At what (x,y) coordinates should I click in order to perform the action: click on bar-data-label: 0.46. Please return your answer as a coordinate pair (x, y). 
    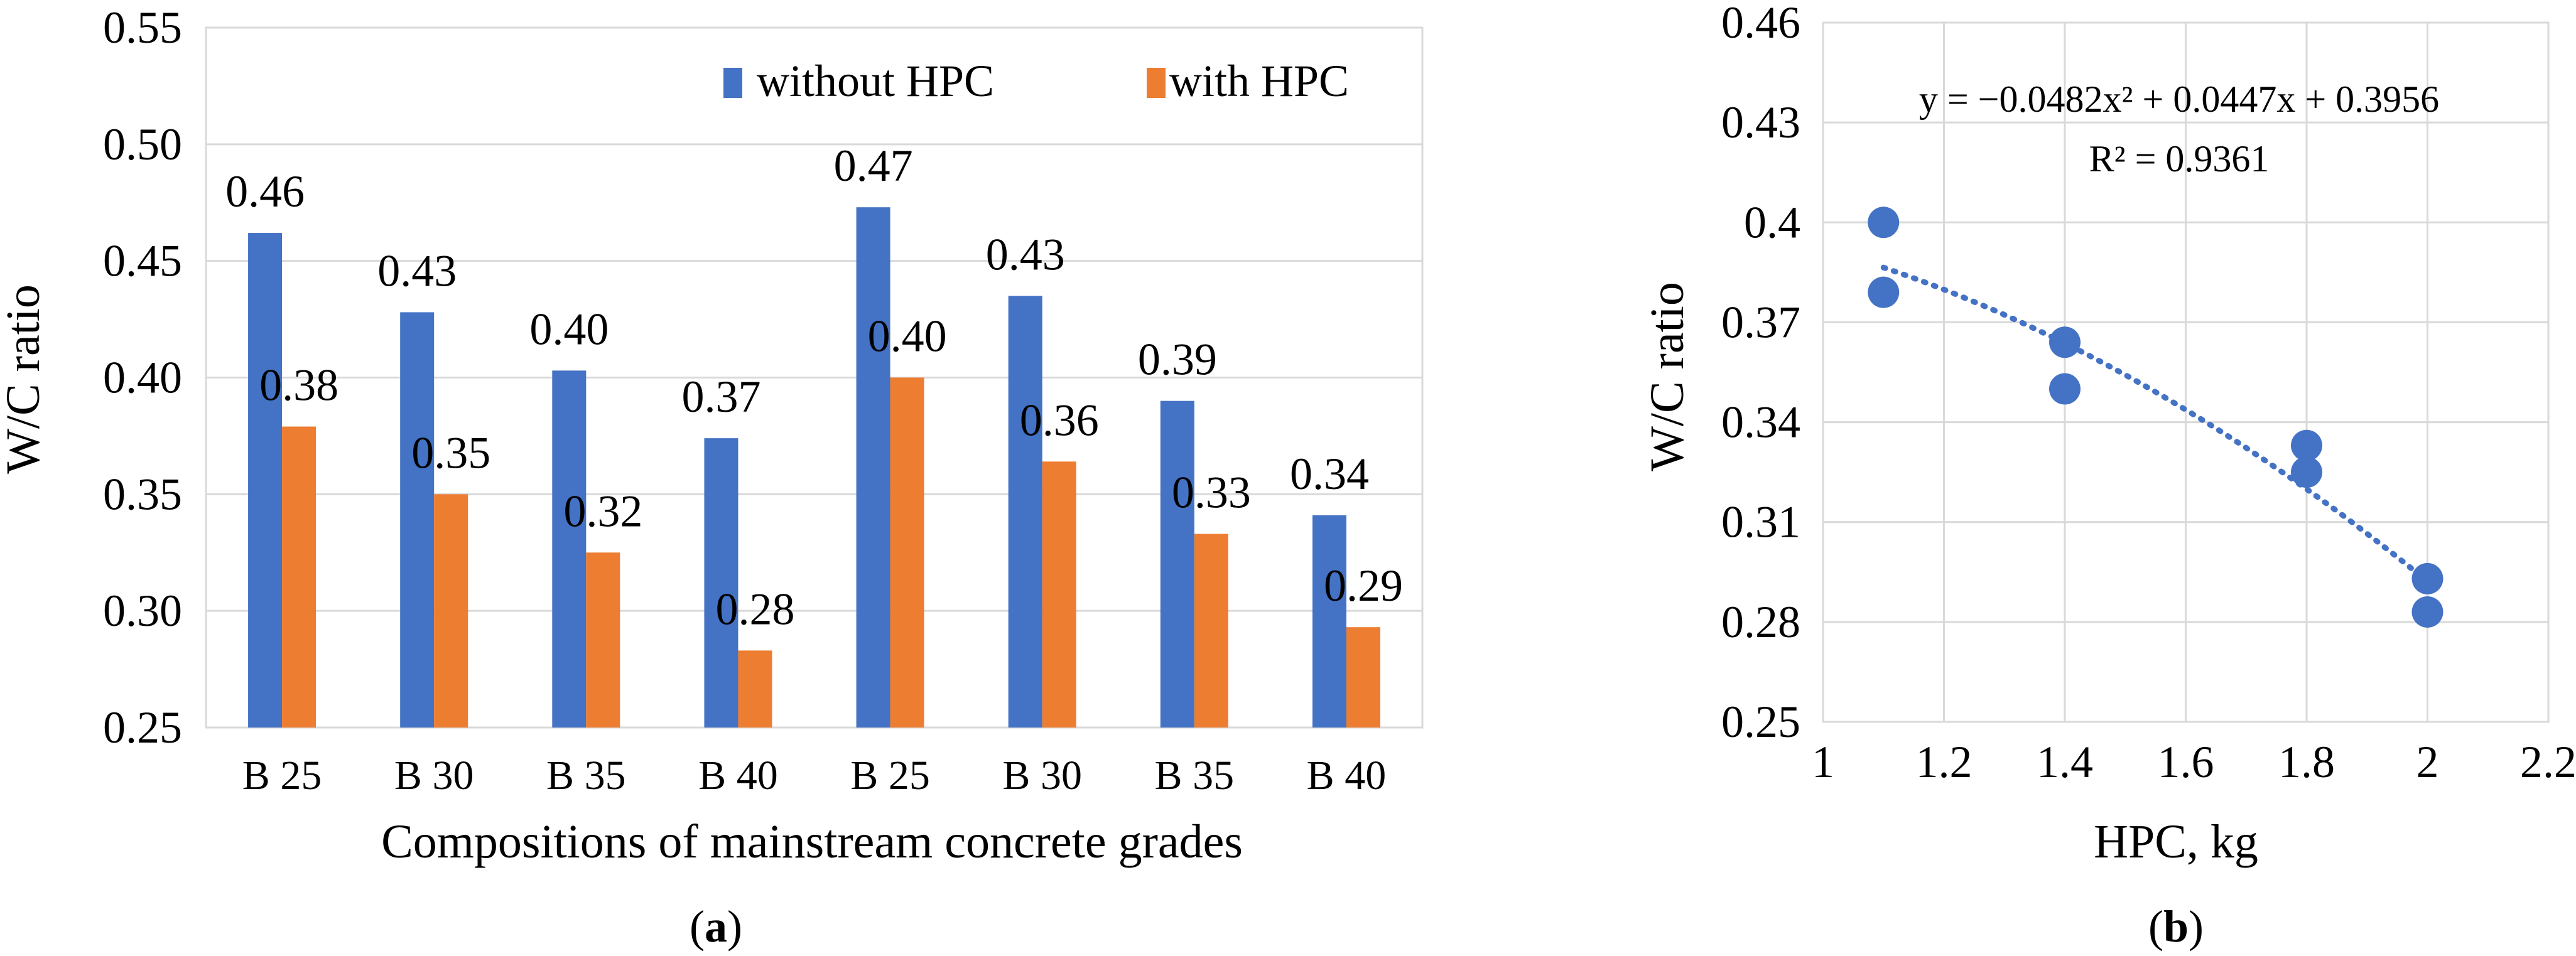
    Looking at the image, I should click on (265, 191).